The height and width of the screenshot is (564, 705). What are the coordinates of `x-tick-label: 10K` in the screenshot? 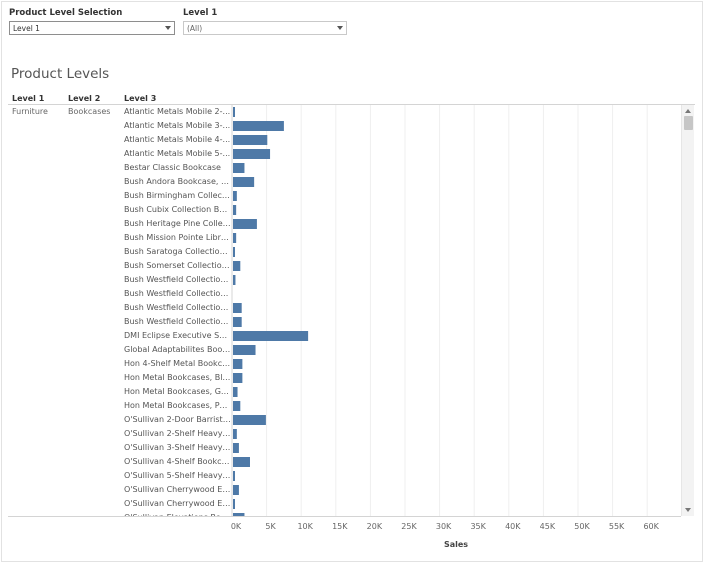 It's located at (305, 526).